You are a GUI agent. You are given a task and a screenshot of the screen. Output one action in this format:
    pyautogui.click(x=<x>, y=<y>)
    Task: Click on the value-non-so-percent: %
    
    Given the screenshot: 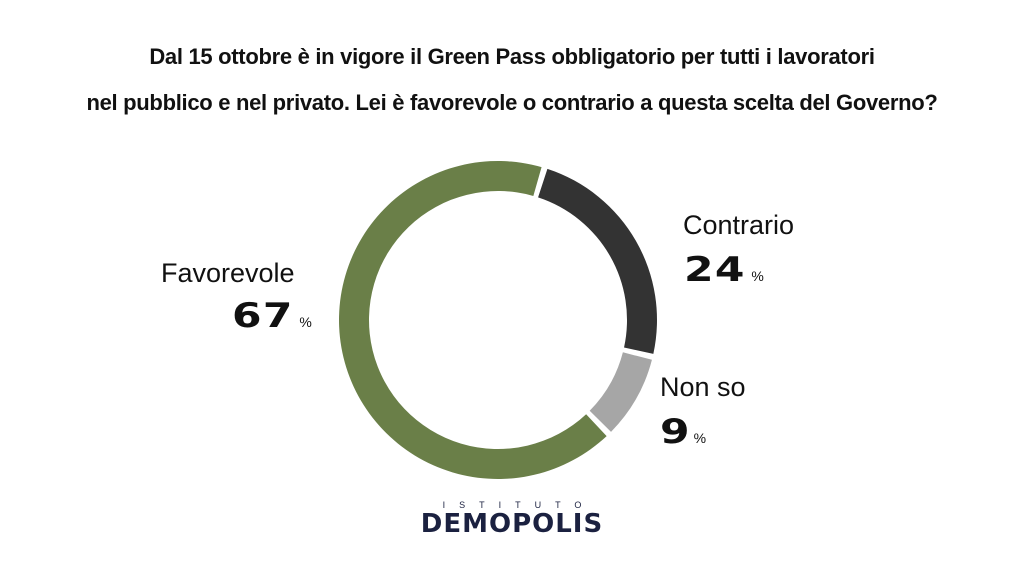 What is the action you would take?
    pyautogui.click(x=700, y=438)
    